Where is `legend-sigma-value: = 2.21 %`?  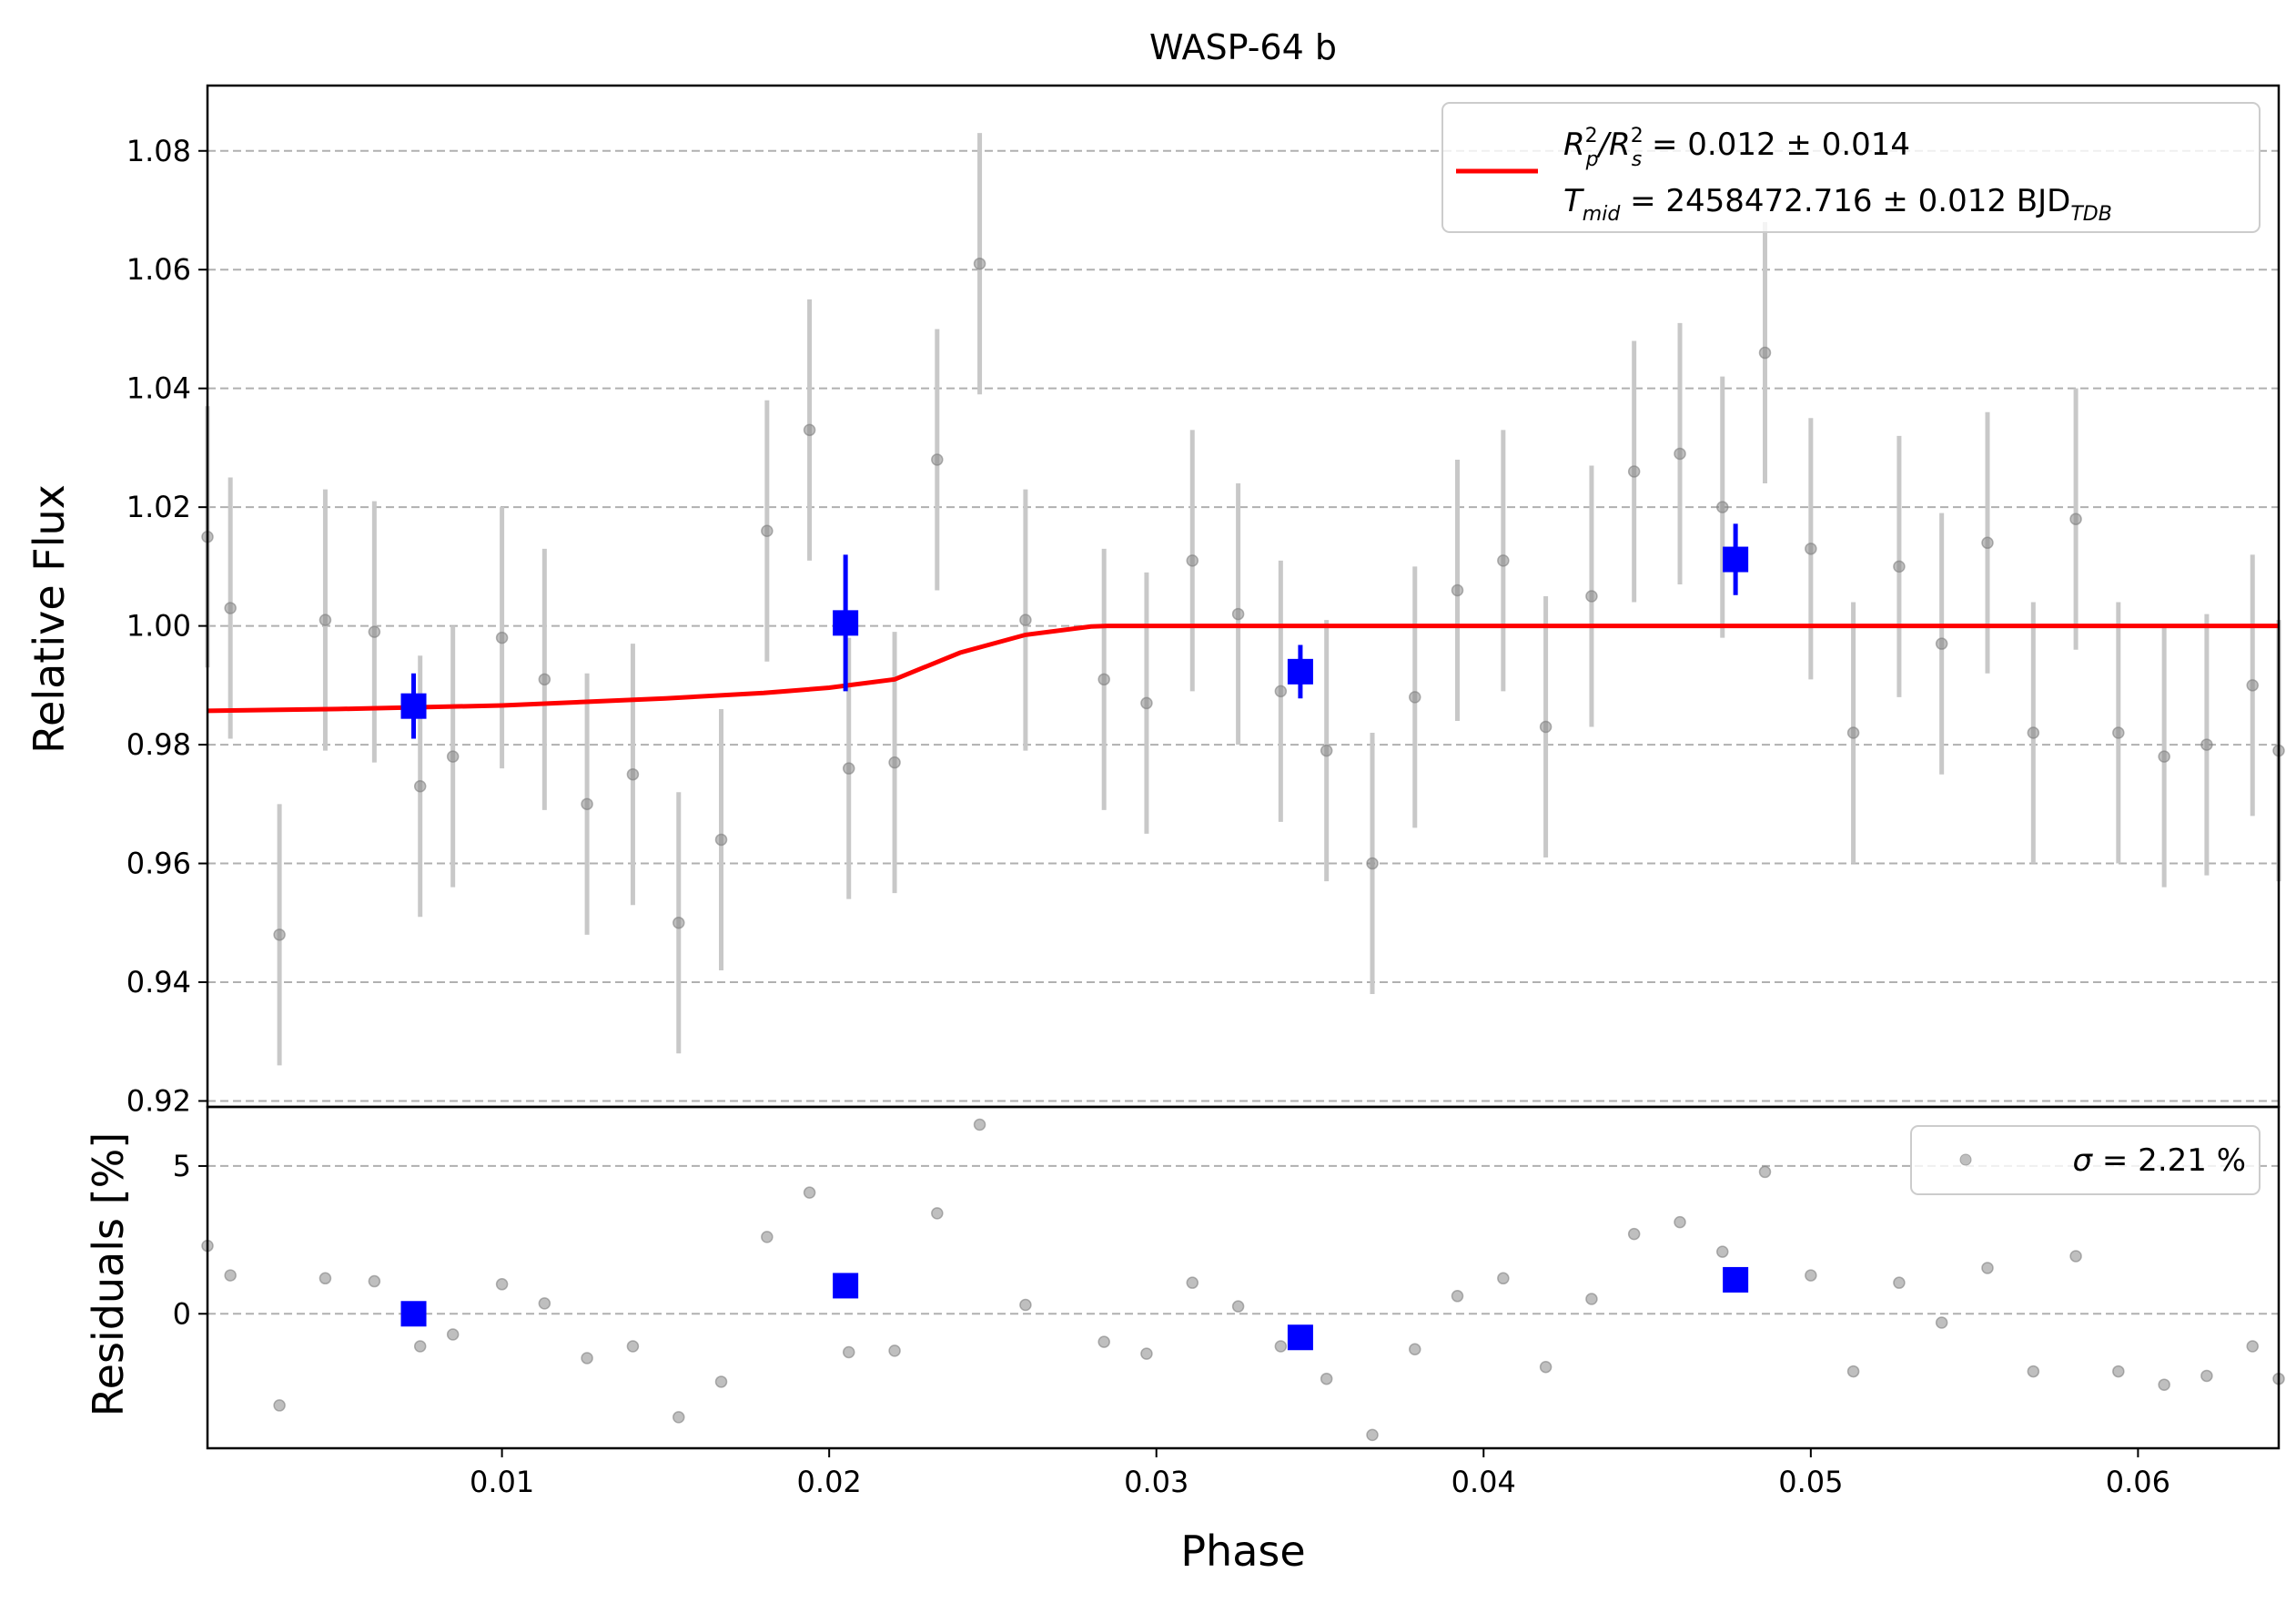 legend-sigma-value: = 2.21 % is located at coordinates (2169, 1160).